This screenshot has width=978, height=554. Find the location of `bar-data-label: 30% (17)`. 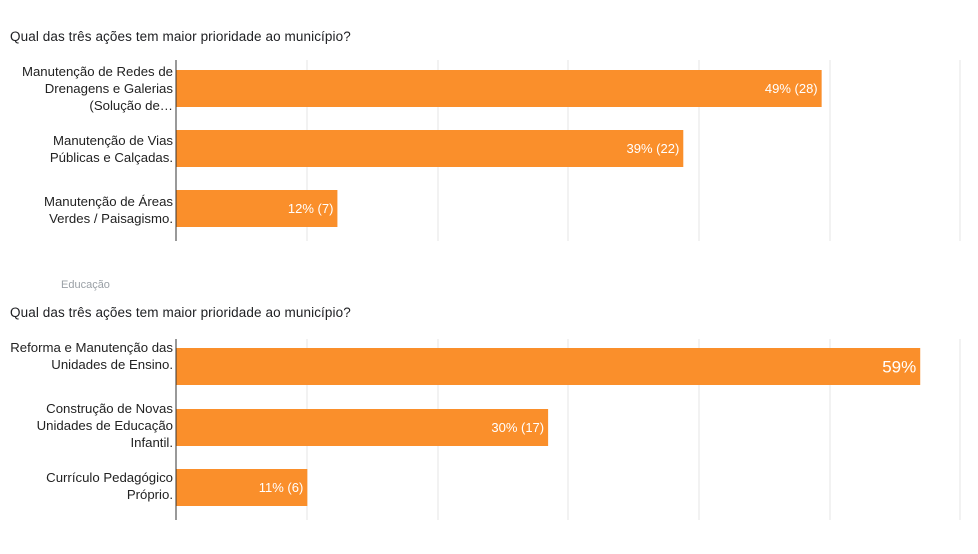

bar-data-label: 30% (17) is located at coordinates (517, 427).